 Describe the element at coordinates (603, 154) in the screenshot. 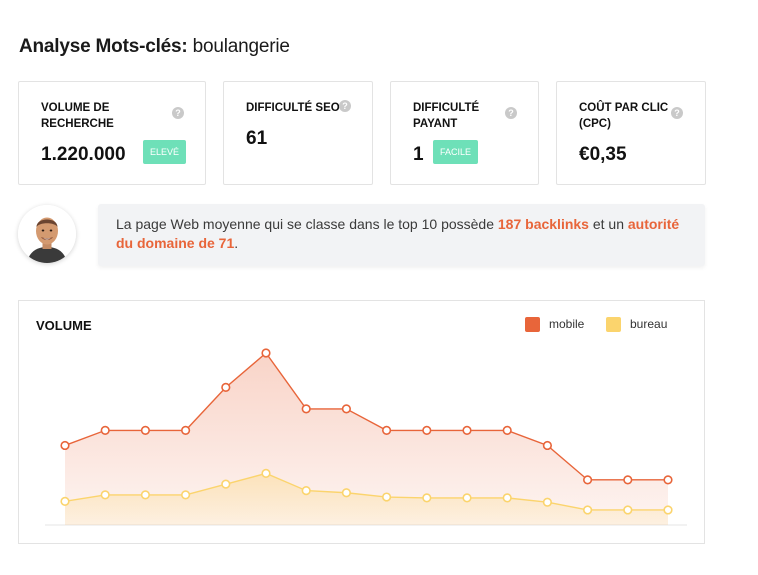

I see `card-value: €0,35` at that location.